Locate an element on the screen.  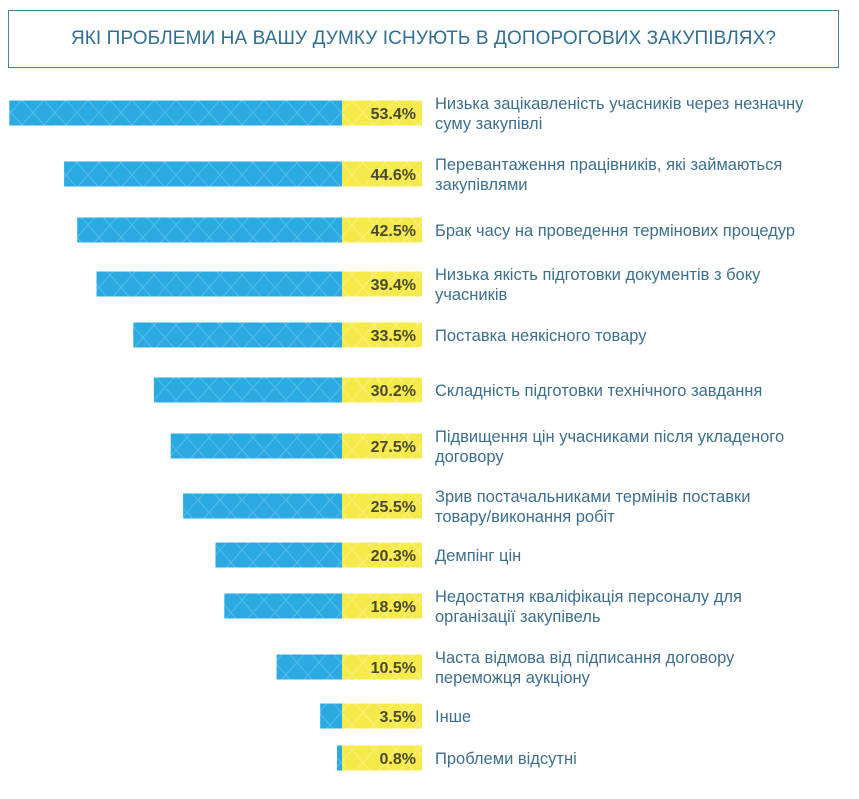
category-label: Проблеми відсутні is located at coordinates (506, 759).